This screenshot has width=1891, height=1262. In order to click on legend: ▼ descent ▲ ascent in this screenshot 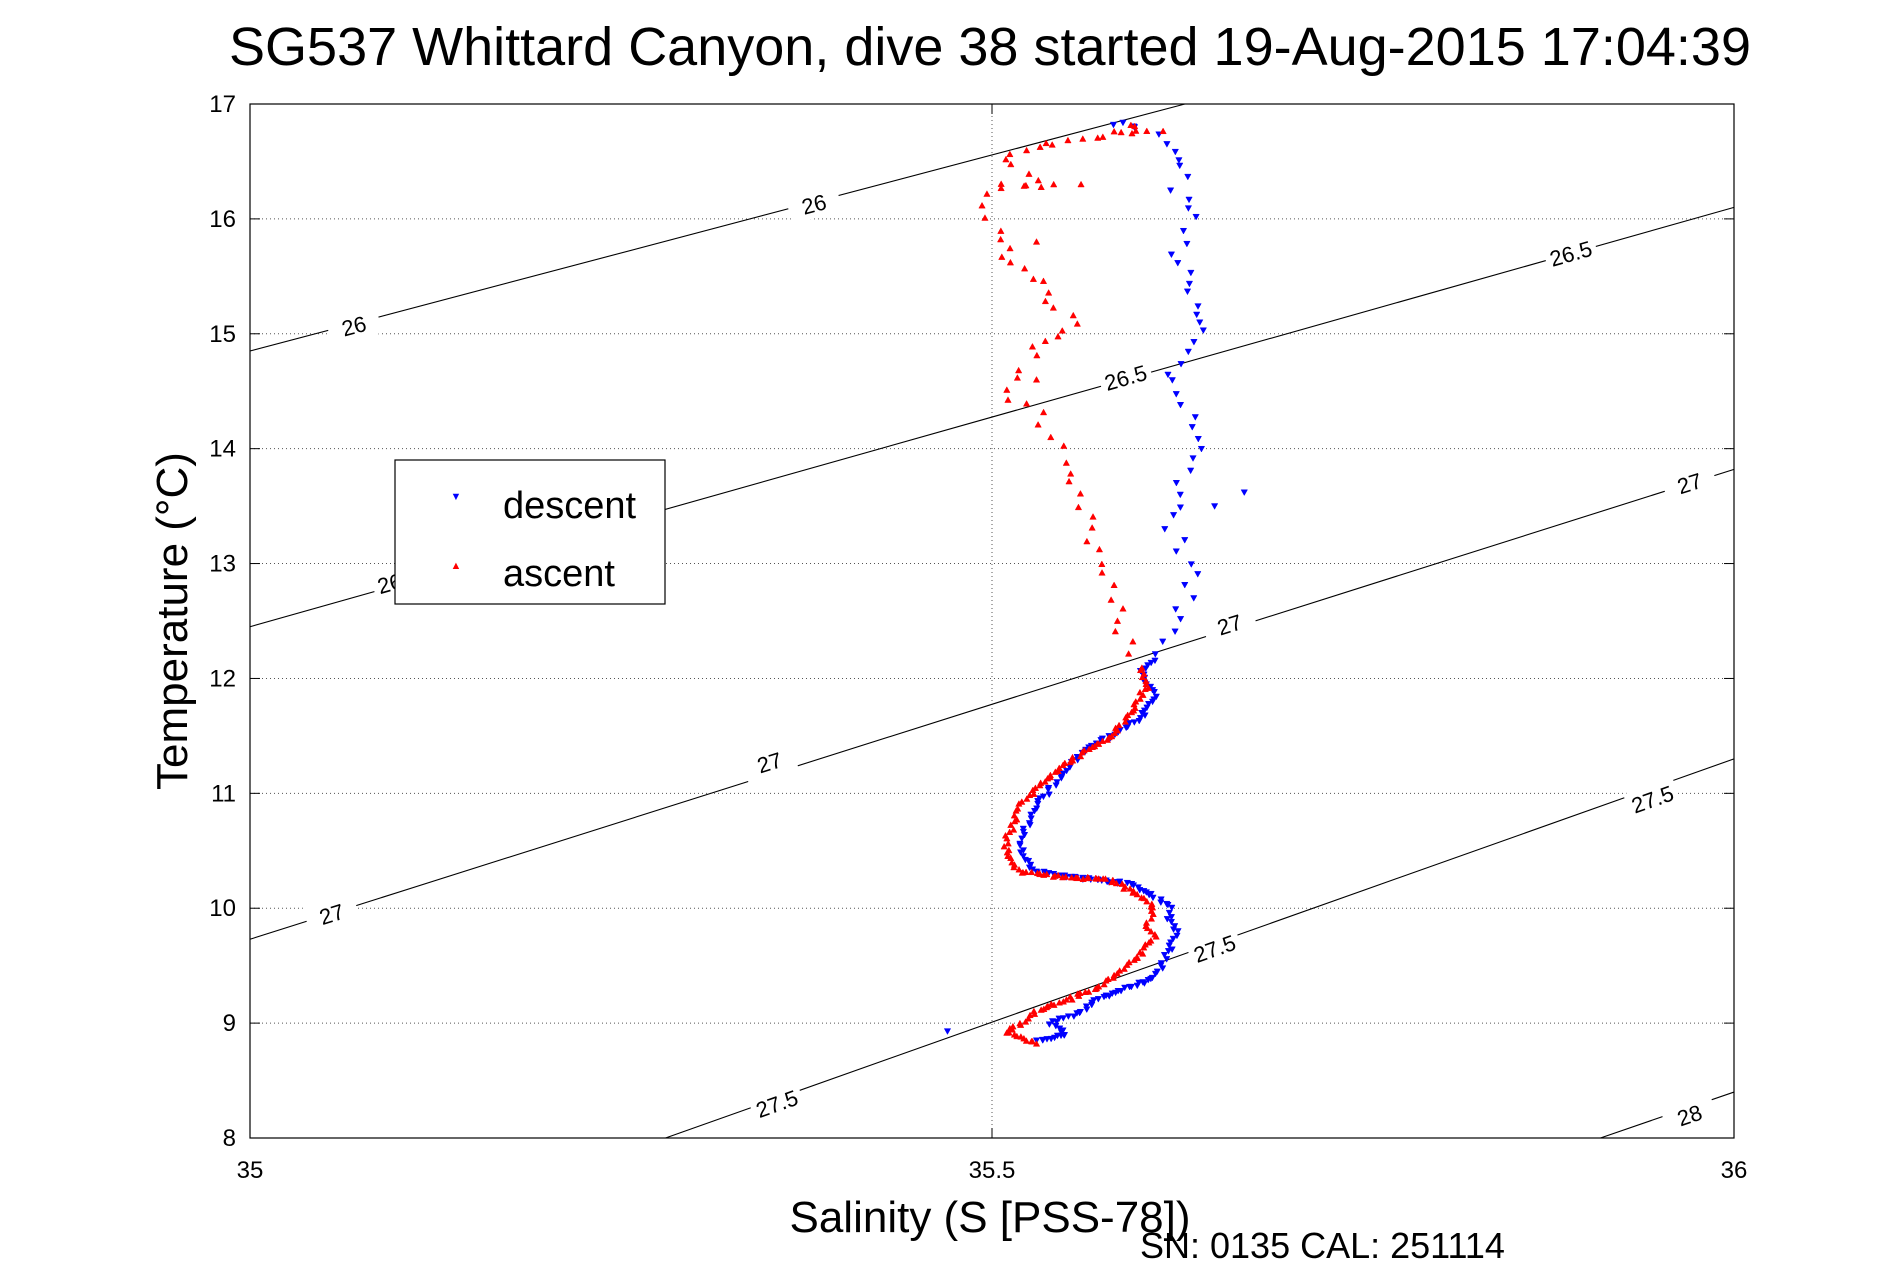, I will do `click(530, 532)`.